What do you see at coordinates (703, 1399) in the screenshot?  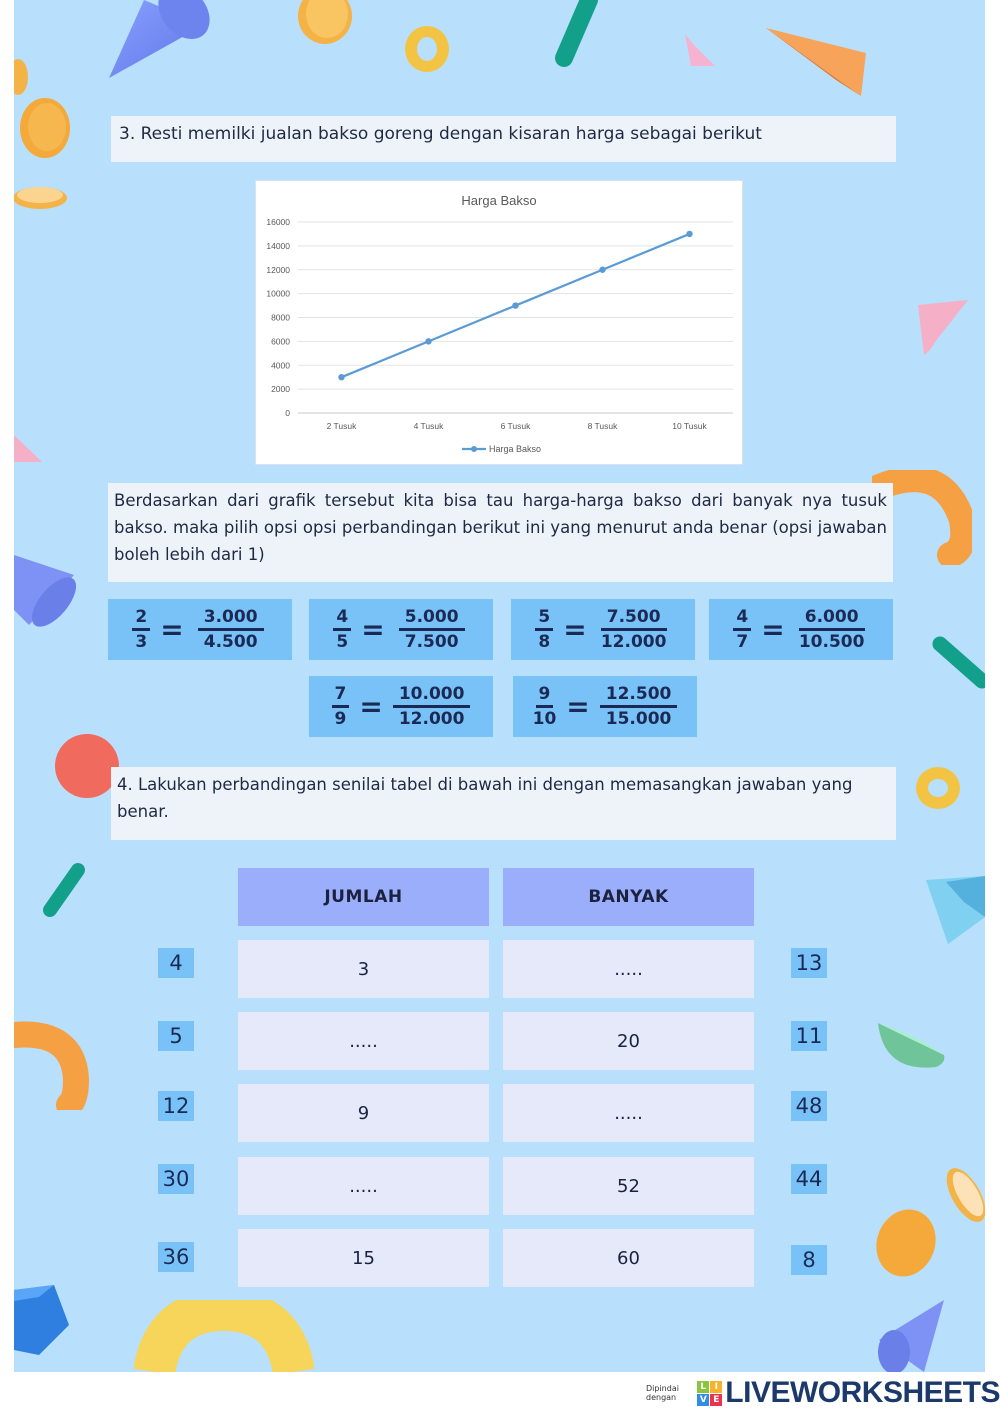 I see `logo-letter: V` at bounding box center [703, 1399].